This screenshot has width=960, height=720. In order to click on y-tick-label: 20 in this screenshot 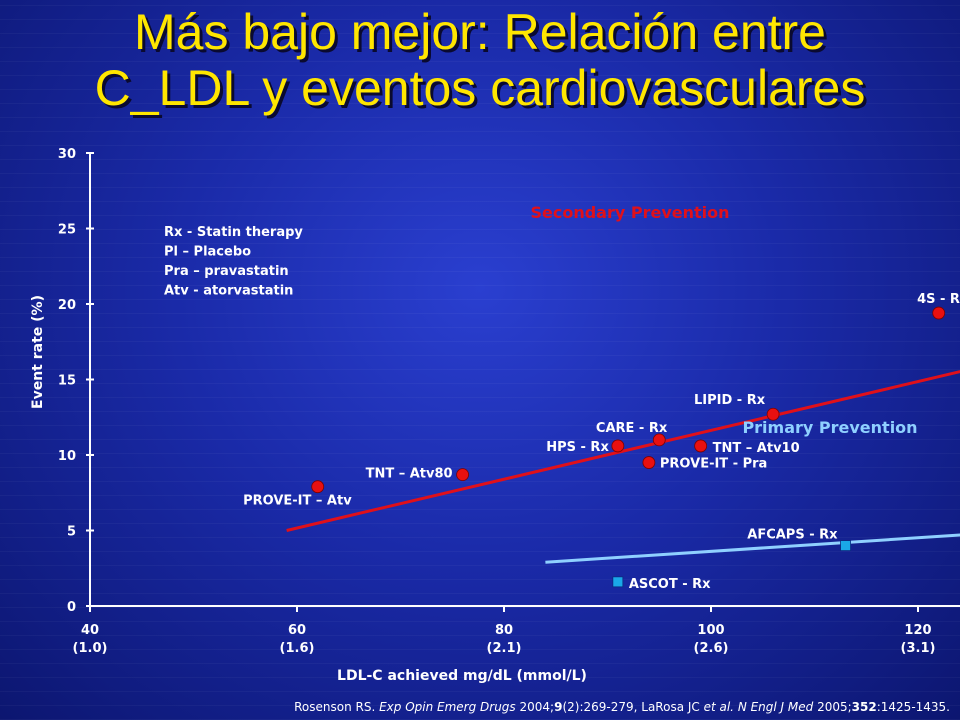, I will do `click(67, 305)`.